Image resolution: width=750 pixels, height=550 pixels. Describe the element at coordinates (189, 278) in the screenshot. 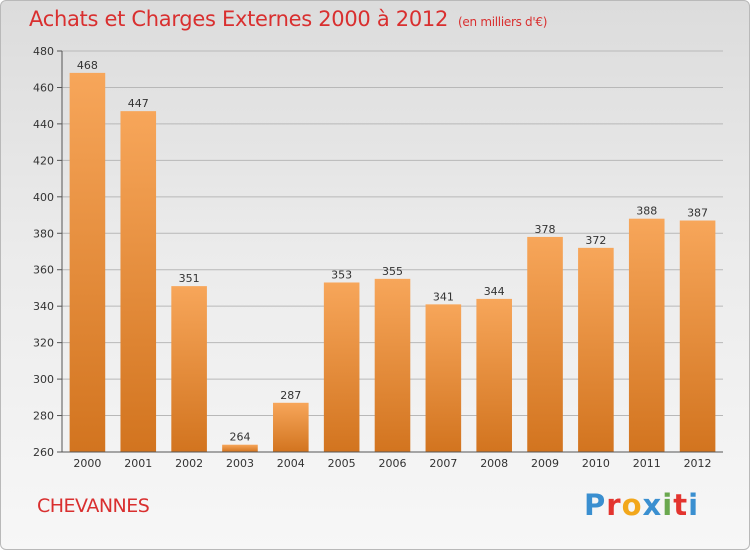

I see `bar-value-label: 351` at that location.